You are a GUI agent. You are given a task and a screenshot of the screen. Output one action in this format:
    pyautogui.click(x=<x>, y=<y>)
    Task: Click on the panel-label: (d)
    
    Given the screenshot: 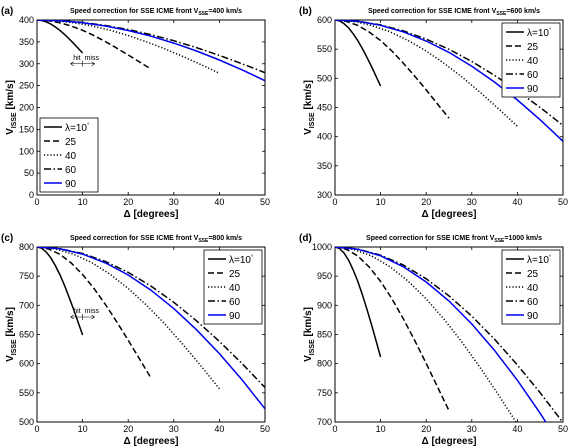 What is the action you would take?
    pyautogui.click(x=305, y=238)
    